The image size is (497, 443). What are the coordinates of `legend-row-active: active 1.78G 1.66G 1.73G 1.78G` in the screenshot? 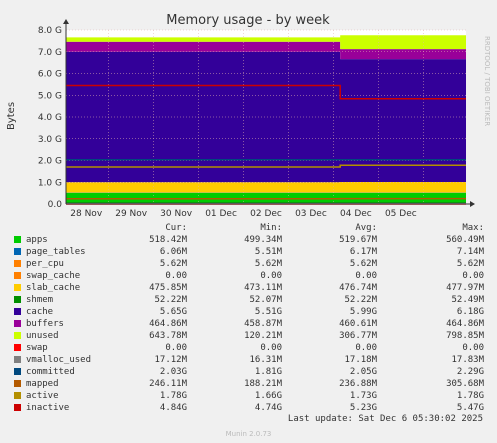 It's located at (251, 396).